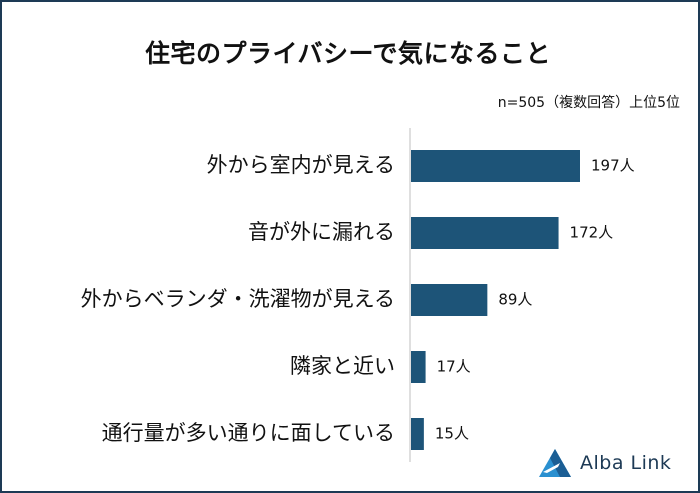 The height and width of the screenshot is (493, 700). I want to click on category-label: 音が外に漏れる, so click(321, 232).